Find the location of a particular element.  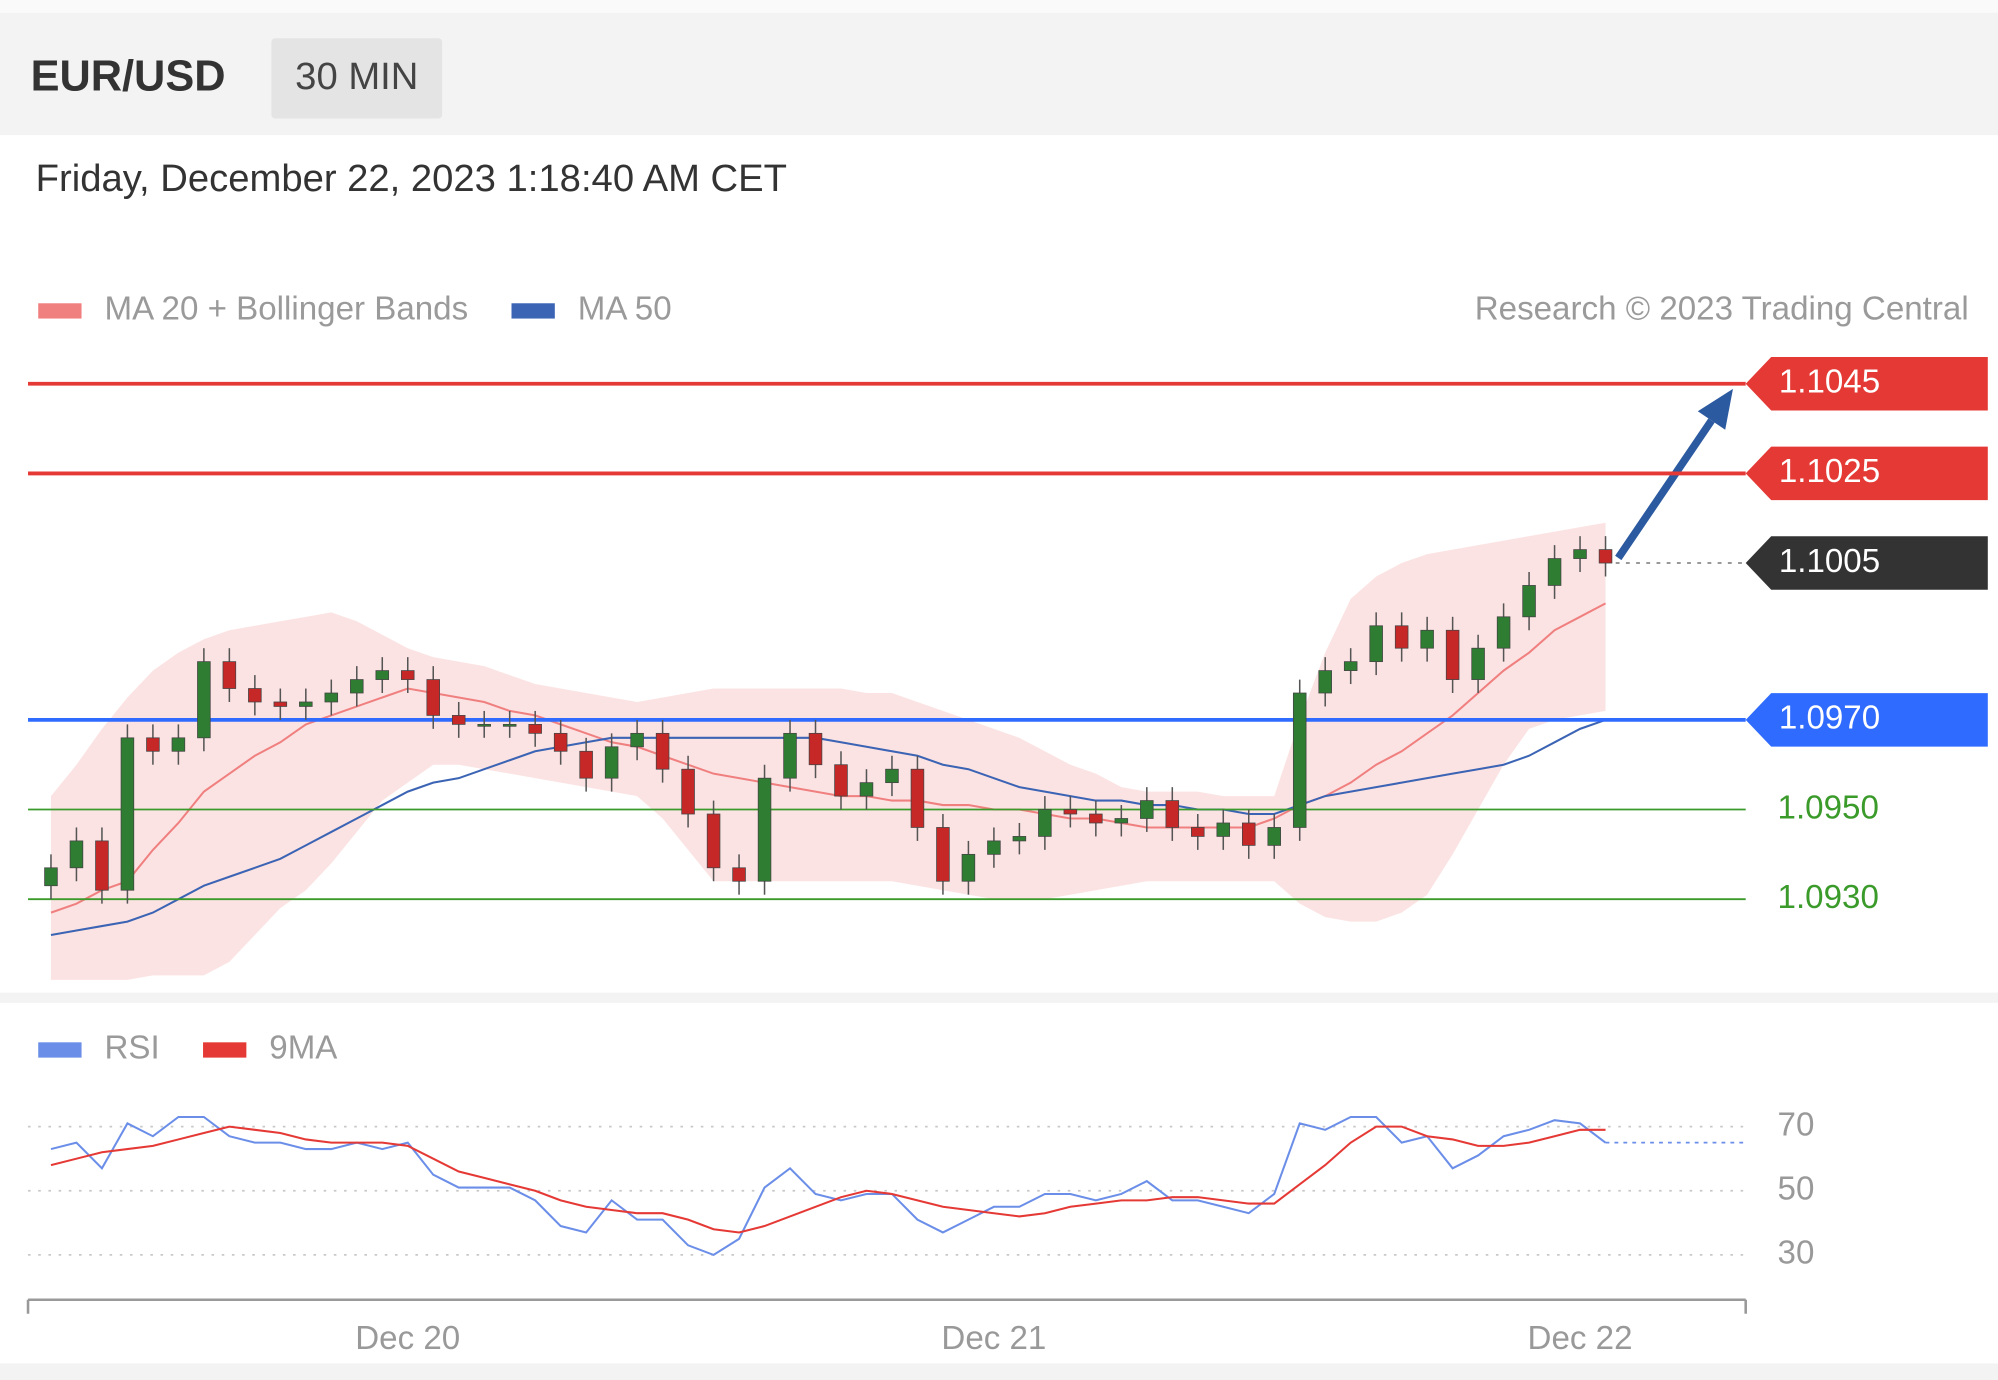

symbol: EUR/USD is located at coordinates (128, 76).